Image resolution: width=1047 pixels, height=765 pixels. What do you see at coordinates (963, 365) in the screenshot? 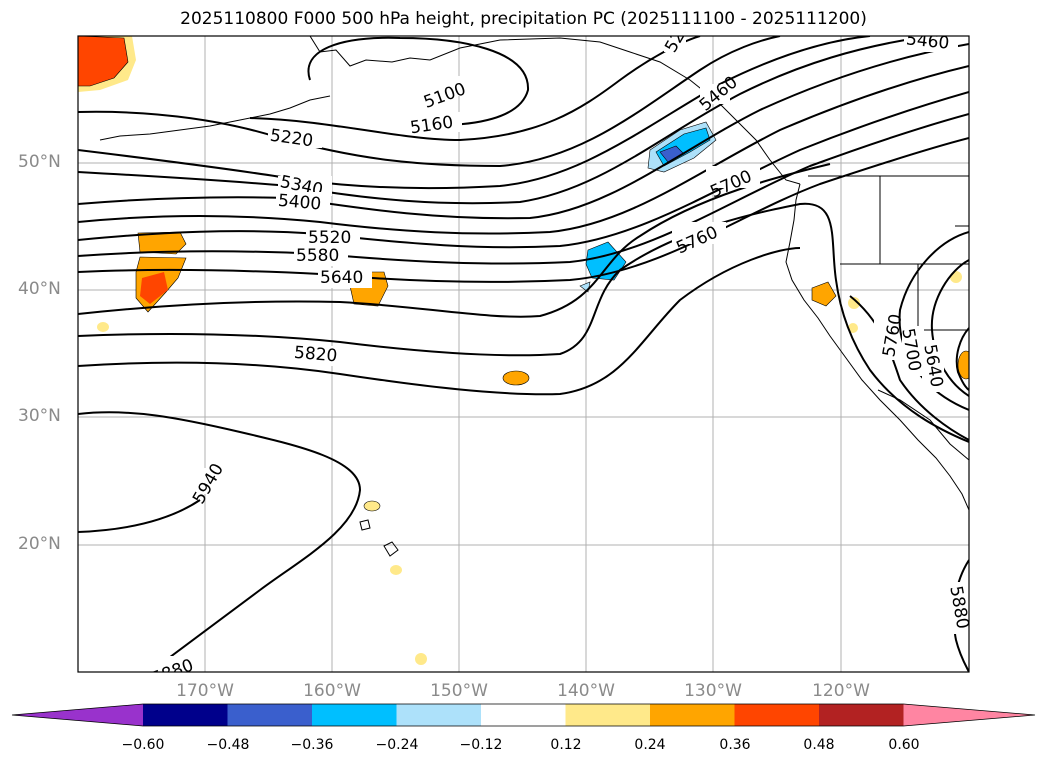
I see `precip-patch-east-edge` at bounding box center [963, 365].